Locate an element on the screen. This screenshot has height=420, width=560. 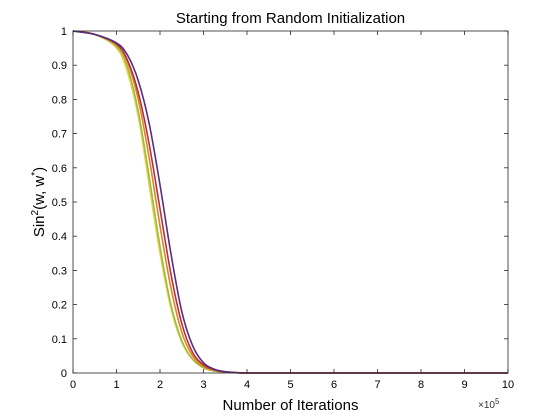
y-axis-label: Sin2(w, w*) is located at coordinates (39, 202).